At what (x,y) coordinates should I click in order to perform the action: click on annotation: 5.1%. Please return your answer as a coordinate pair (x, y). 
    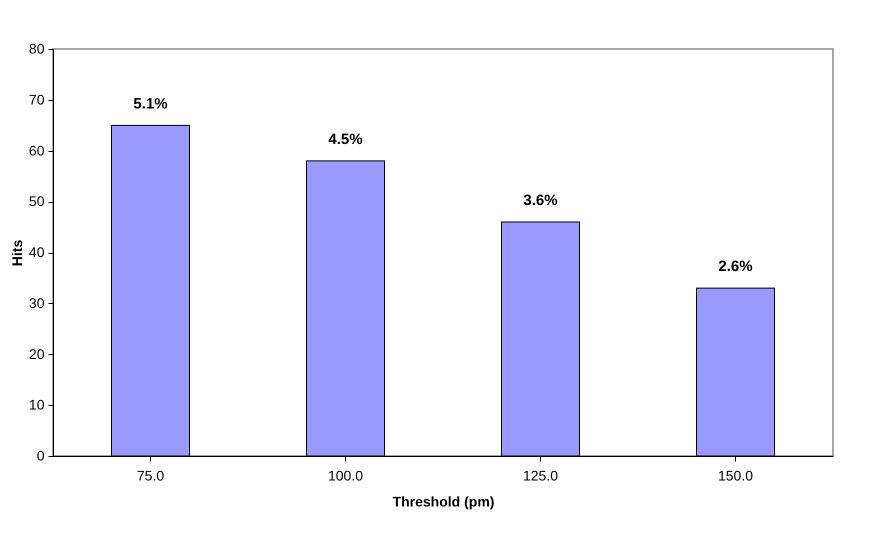
    Looking at the image, I should click on (150, 103).